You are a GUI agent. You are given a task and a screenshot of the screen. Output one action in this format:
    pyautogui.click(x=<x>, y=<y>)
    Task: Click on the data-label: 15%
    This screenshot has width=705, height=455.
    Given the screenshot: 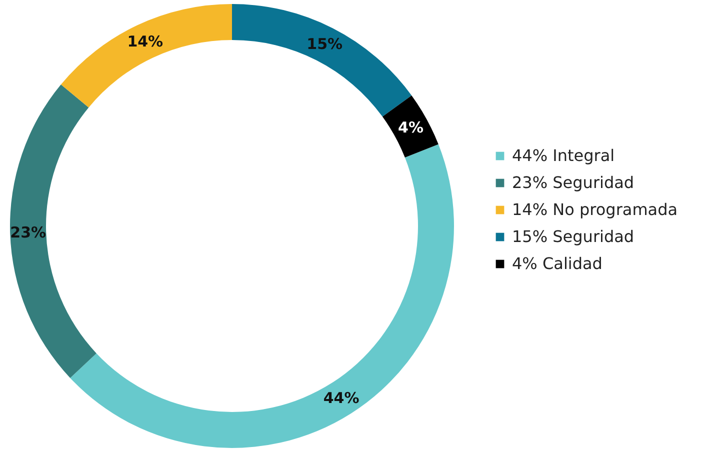 What is the action you would take?
    pyautogui.click(x=324, y=44)
    